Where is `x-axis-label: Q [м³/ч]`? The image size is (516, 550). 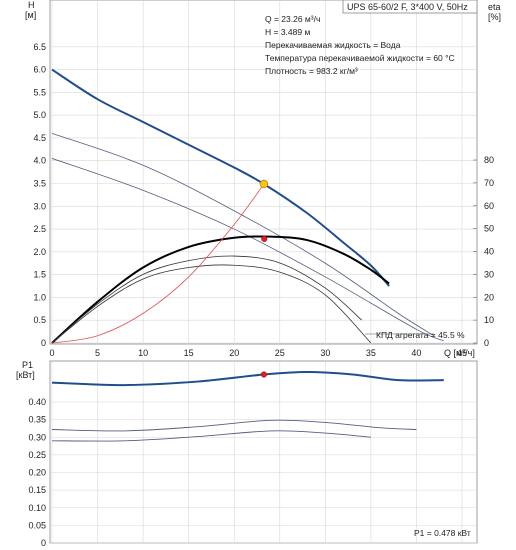 x-axis-label: Q [м³/ч] is located at coordinates (459, 353).